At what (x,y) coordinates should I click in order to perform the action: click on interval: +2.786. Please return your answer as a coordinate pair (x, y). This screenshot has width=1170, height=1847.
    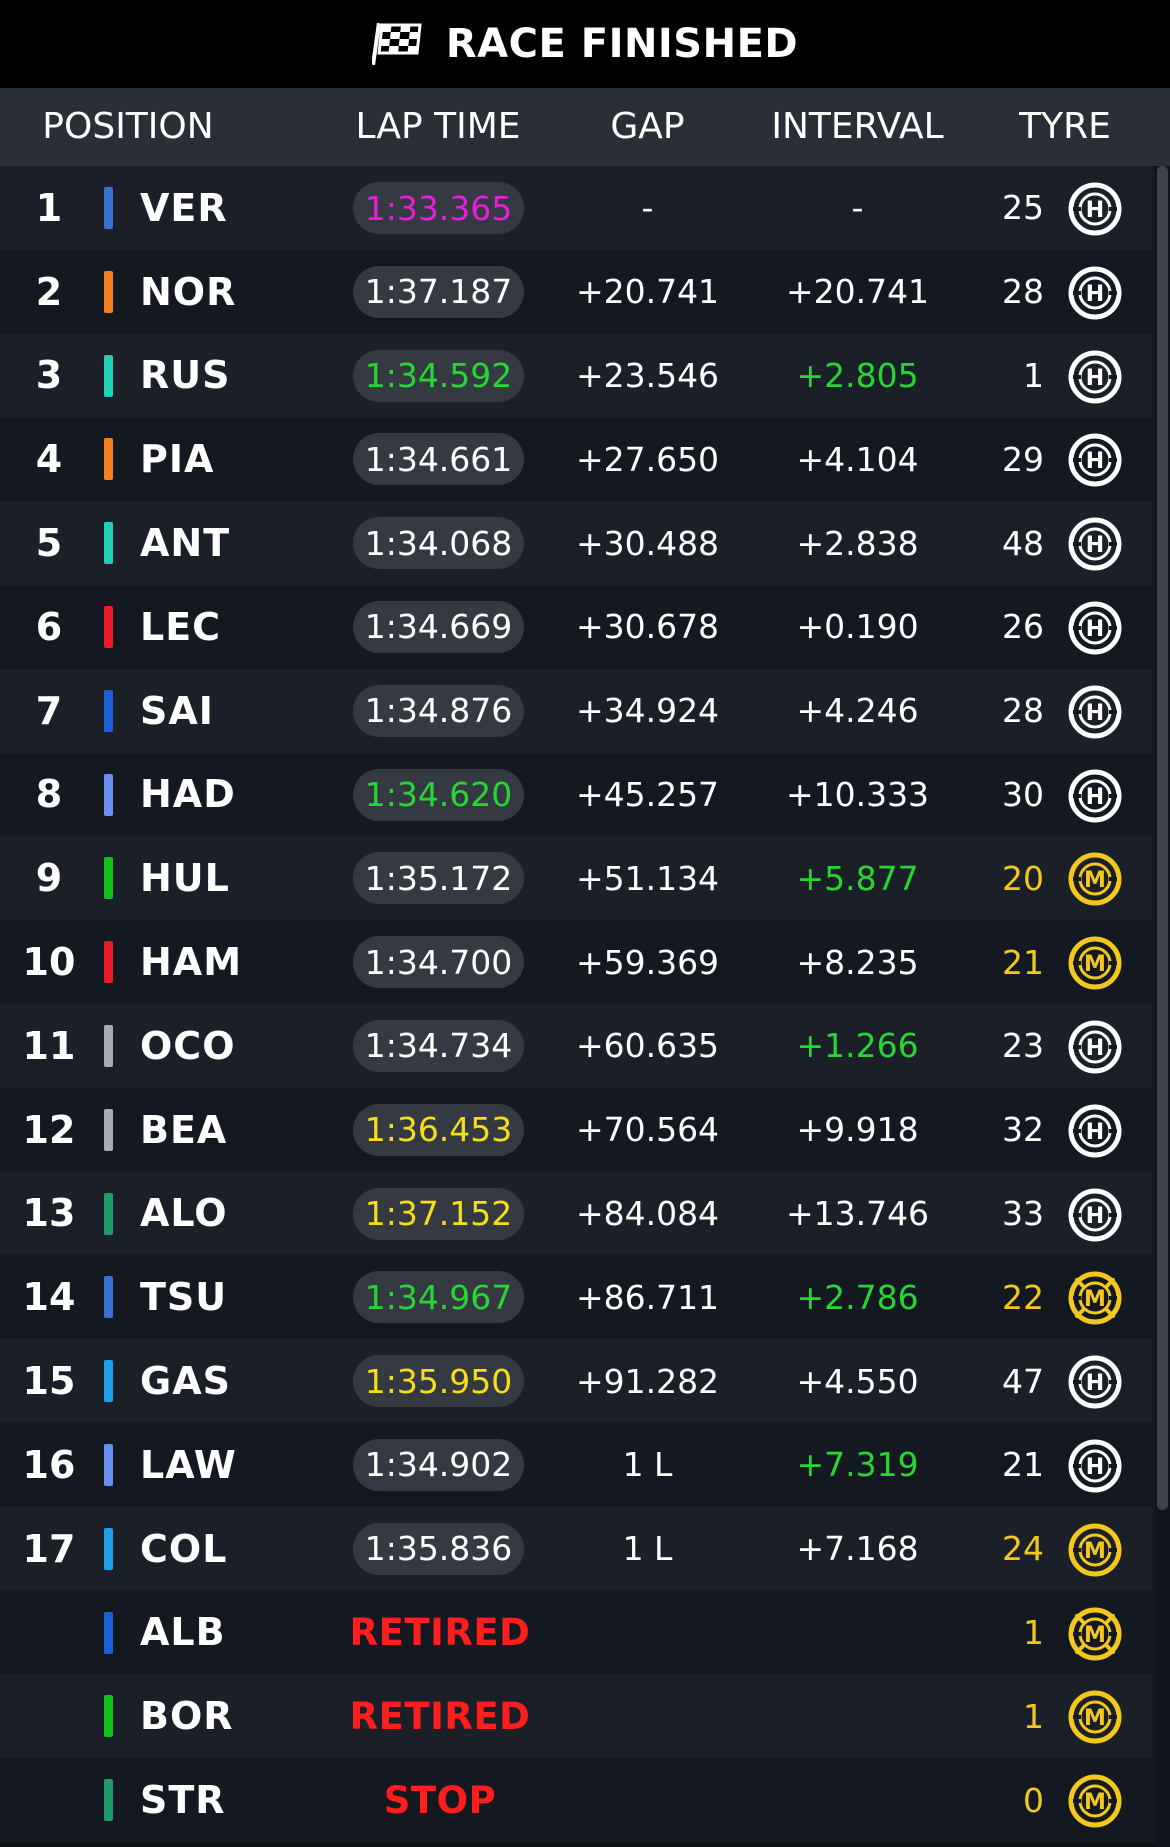
    Looking at the image, I should click on (857, 1297).